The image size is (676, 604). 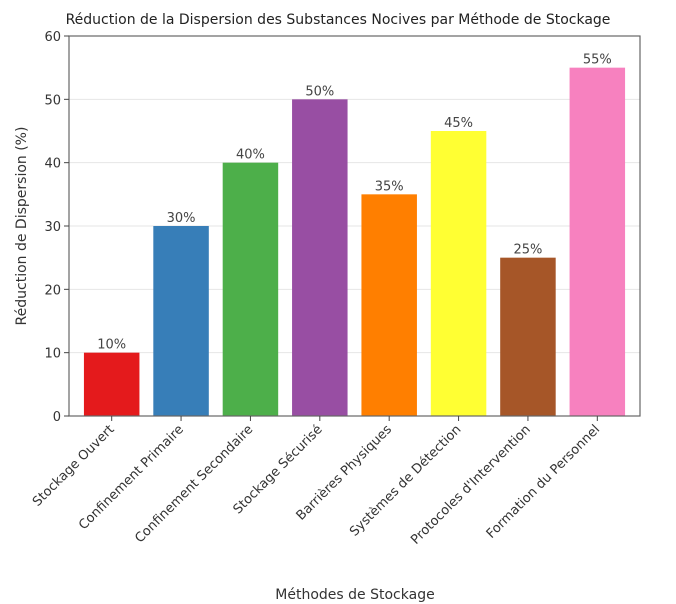 I want to click on bar-value-label: 10%, so click(x=111, y=345).